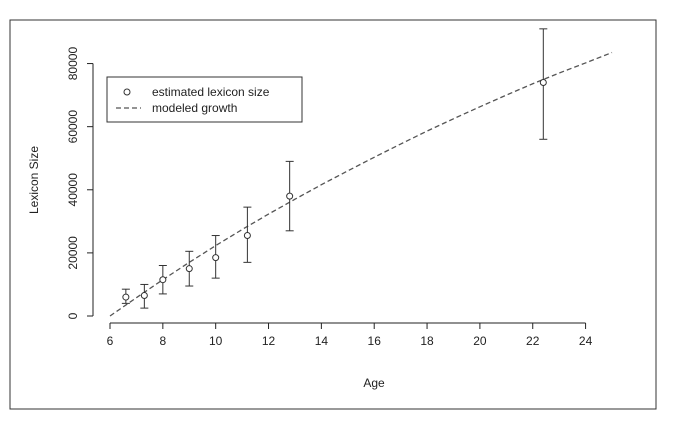 This screenshot has width=683, height=421. Describe the element at coordinates (34, 180) in the screenshot. I see `y-axis-label: Lexicon Size` at that location.